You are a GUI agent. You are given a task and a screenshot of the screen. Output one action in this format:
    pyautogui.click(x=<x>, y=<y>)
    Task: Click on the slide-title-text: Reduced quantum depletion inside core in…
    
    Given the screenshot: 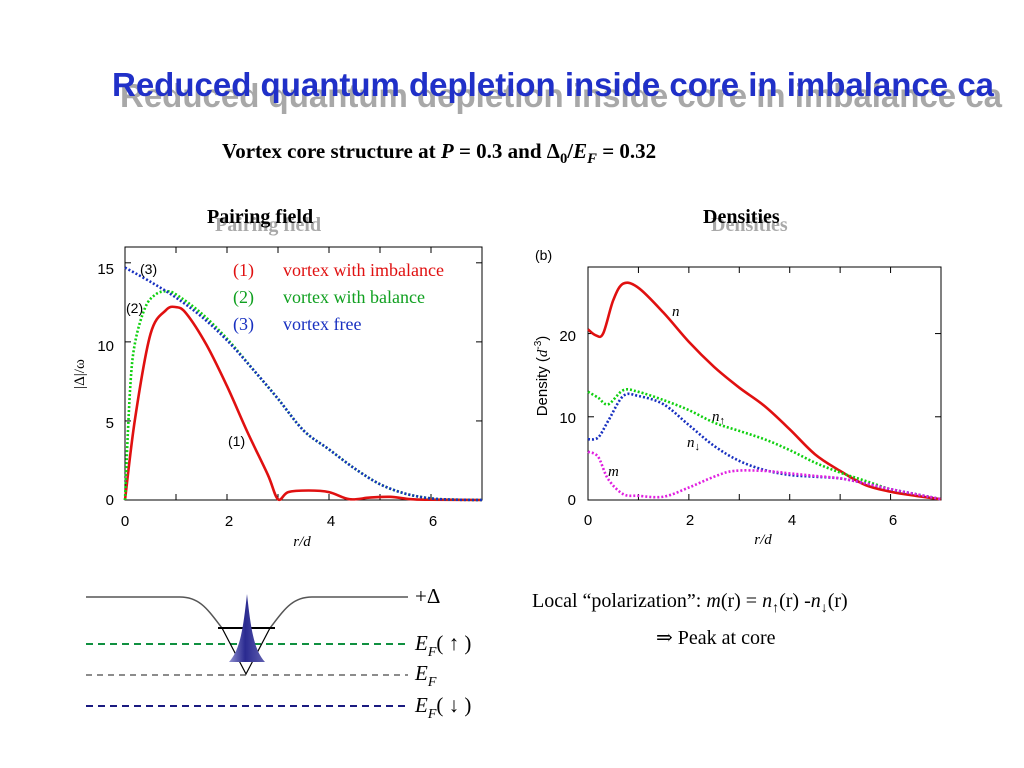 What is the action you would take?
    pyautogui.click(x=553, y=84)
    